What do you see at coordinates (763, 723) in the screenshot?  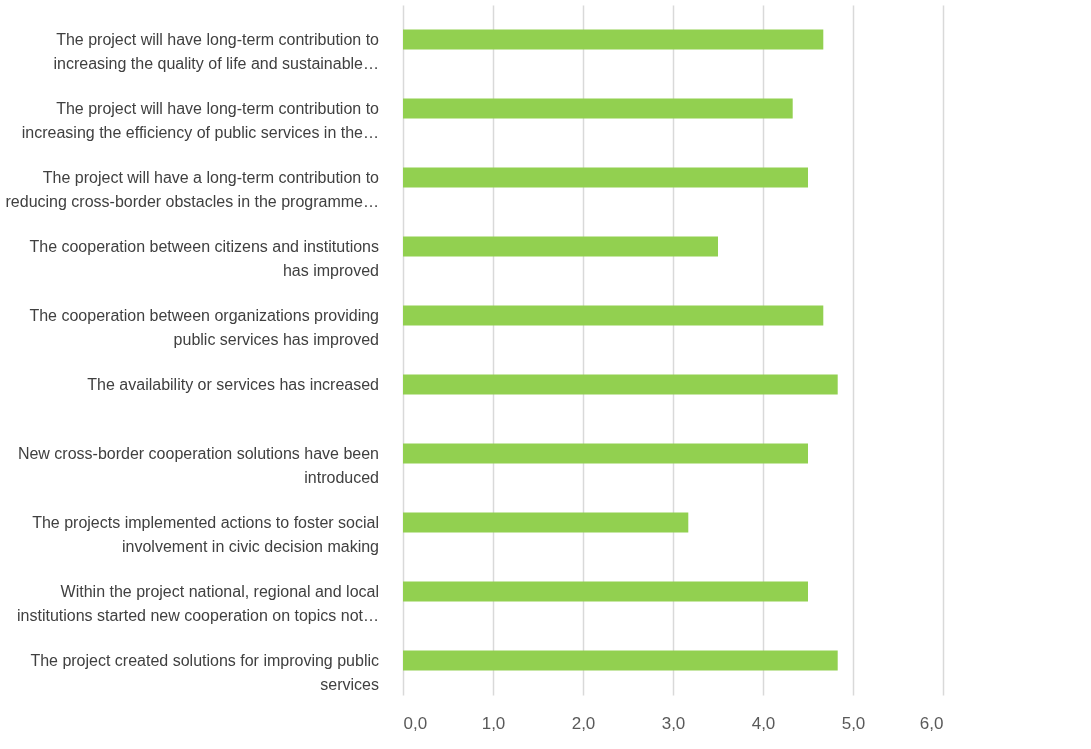 I see `x-tick-label: 4,0` at bounding box center [763, 723].